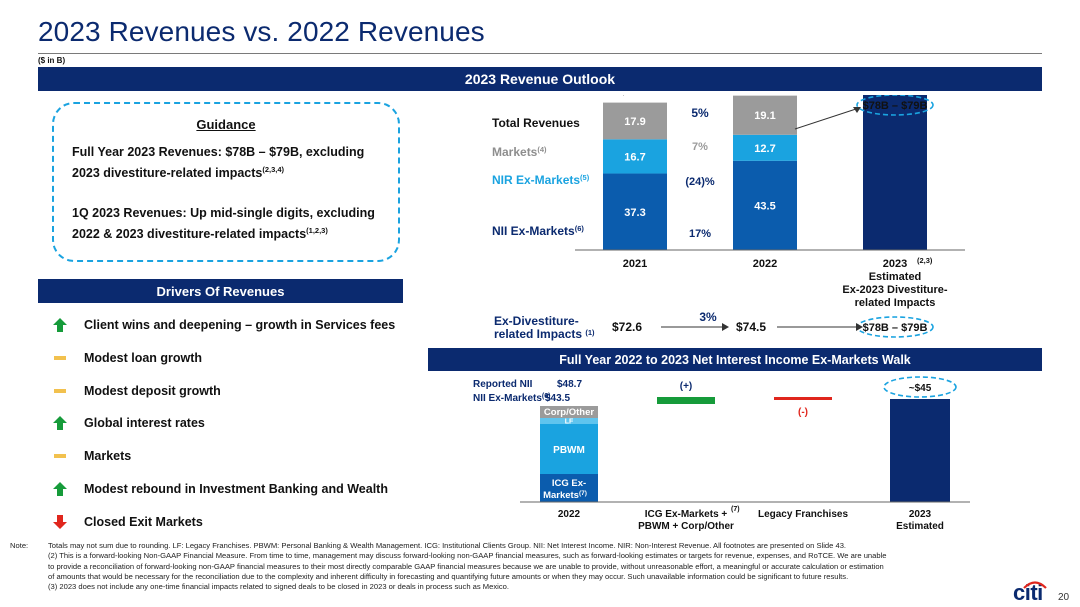 Image resolution: width=1080 pixels, height=607 pixels. Describe the element at coordinates (920, 387) in the screenshot. I see `estimate-highlight-ring` at that location.